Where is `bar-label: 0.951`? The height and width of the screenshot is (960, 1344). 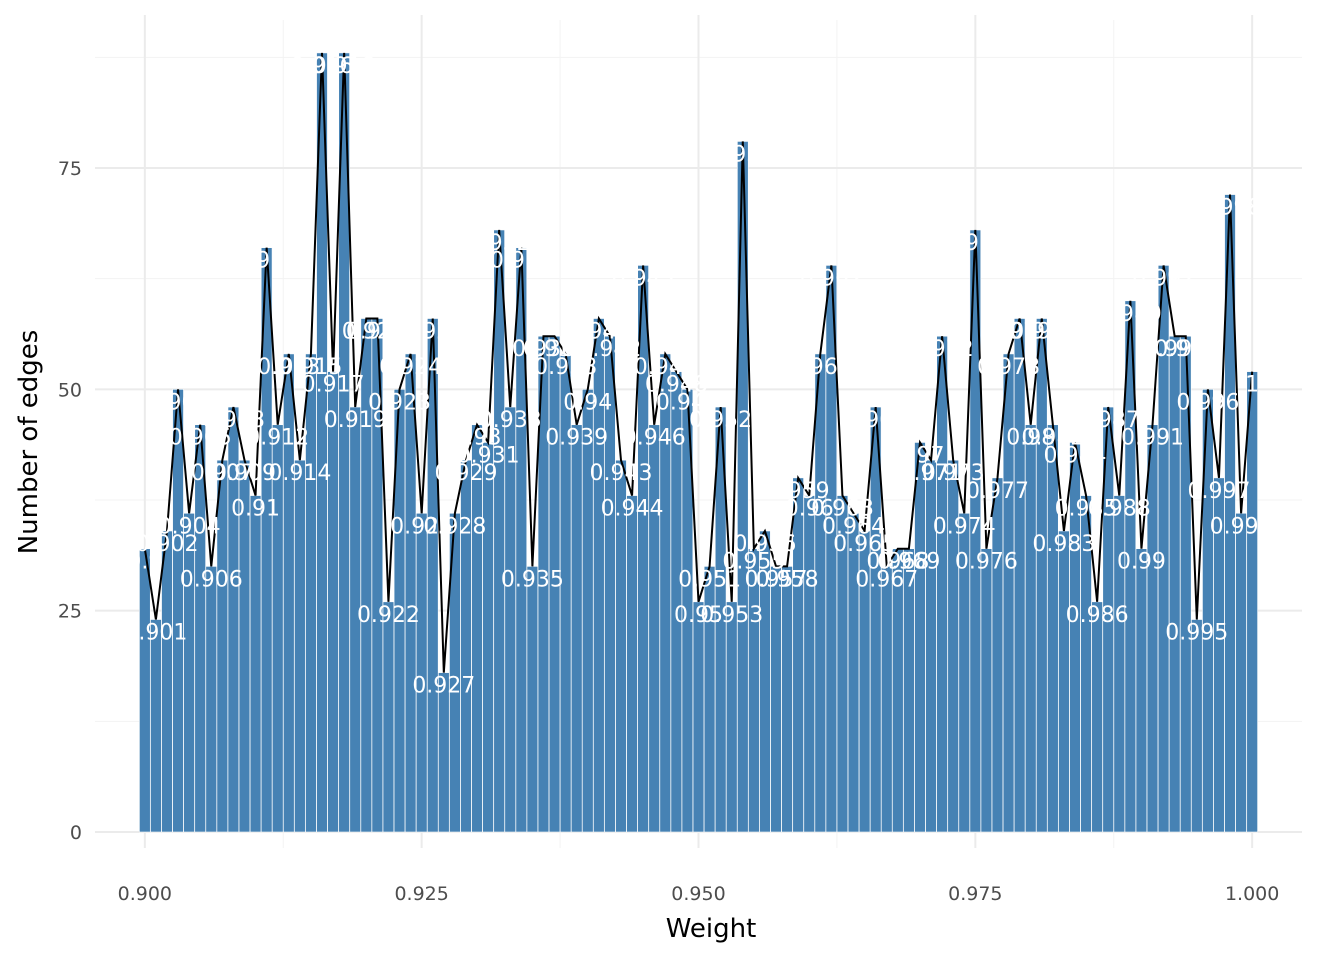
bar-label: 0.951 is located at coordinates (709, 579).